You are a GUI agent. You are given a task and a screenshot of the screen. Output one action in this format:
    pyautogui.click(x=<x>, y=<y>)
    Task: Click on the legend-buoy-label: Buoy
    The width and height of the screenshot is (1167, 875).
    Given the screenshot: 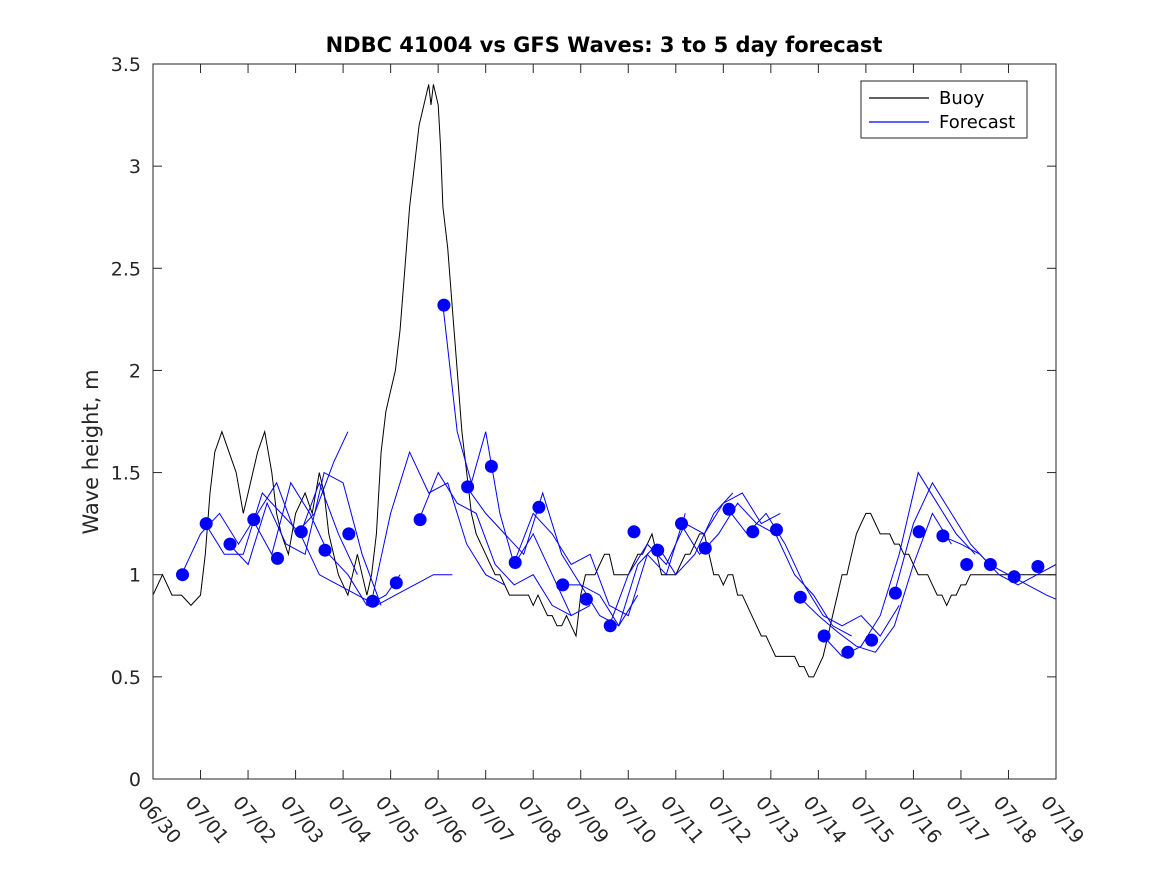 What is the action you would take?
    pyautogui.click(x=962, y=98)
    